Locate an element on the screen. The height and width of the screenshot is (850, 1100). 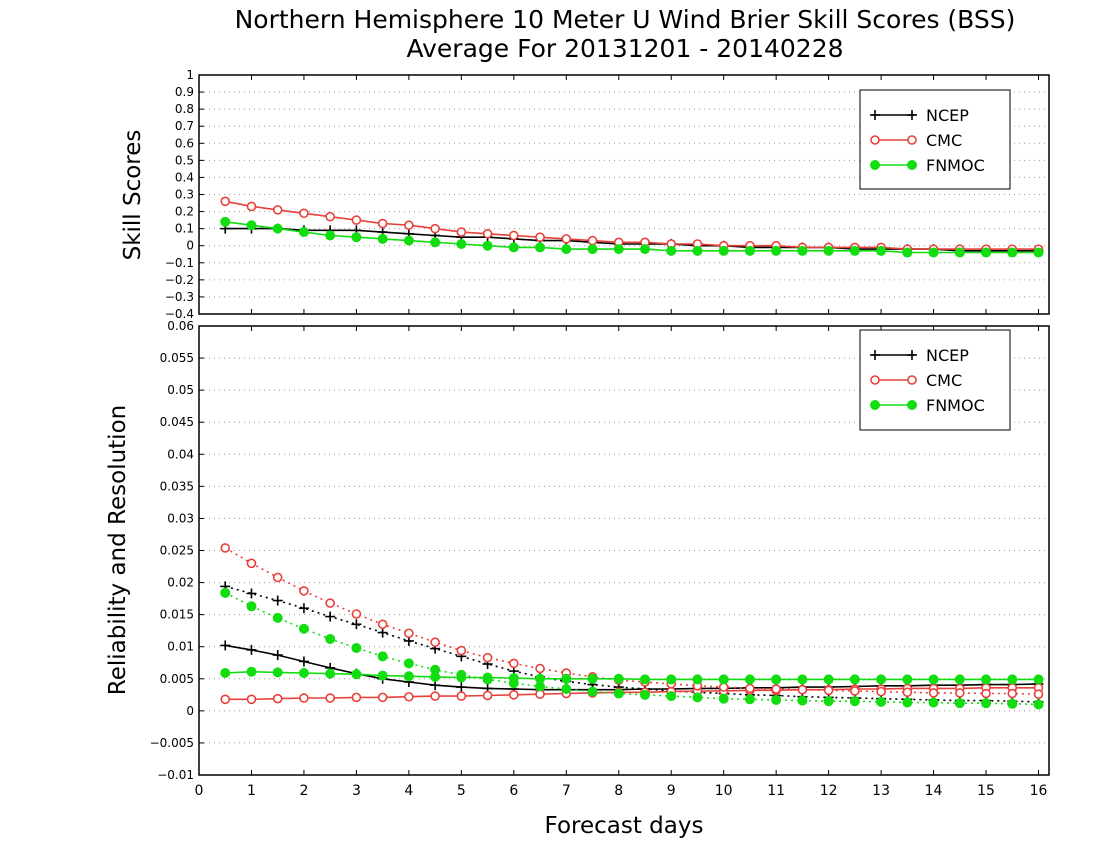
x-tick-label: 12 is located at coordinates (829, 791).